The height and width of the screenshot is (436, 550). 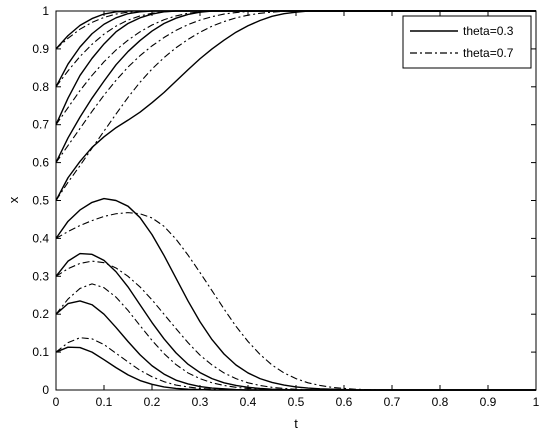 What do you see at coordinates (296, 402) in the screenshot?
I see `x-tick-label-5: 0.5` at bounding box center [296, 402].